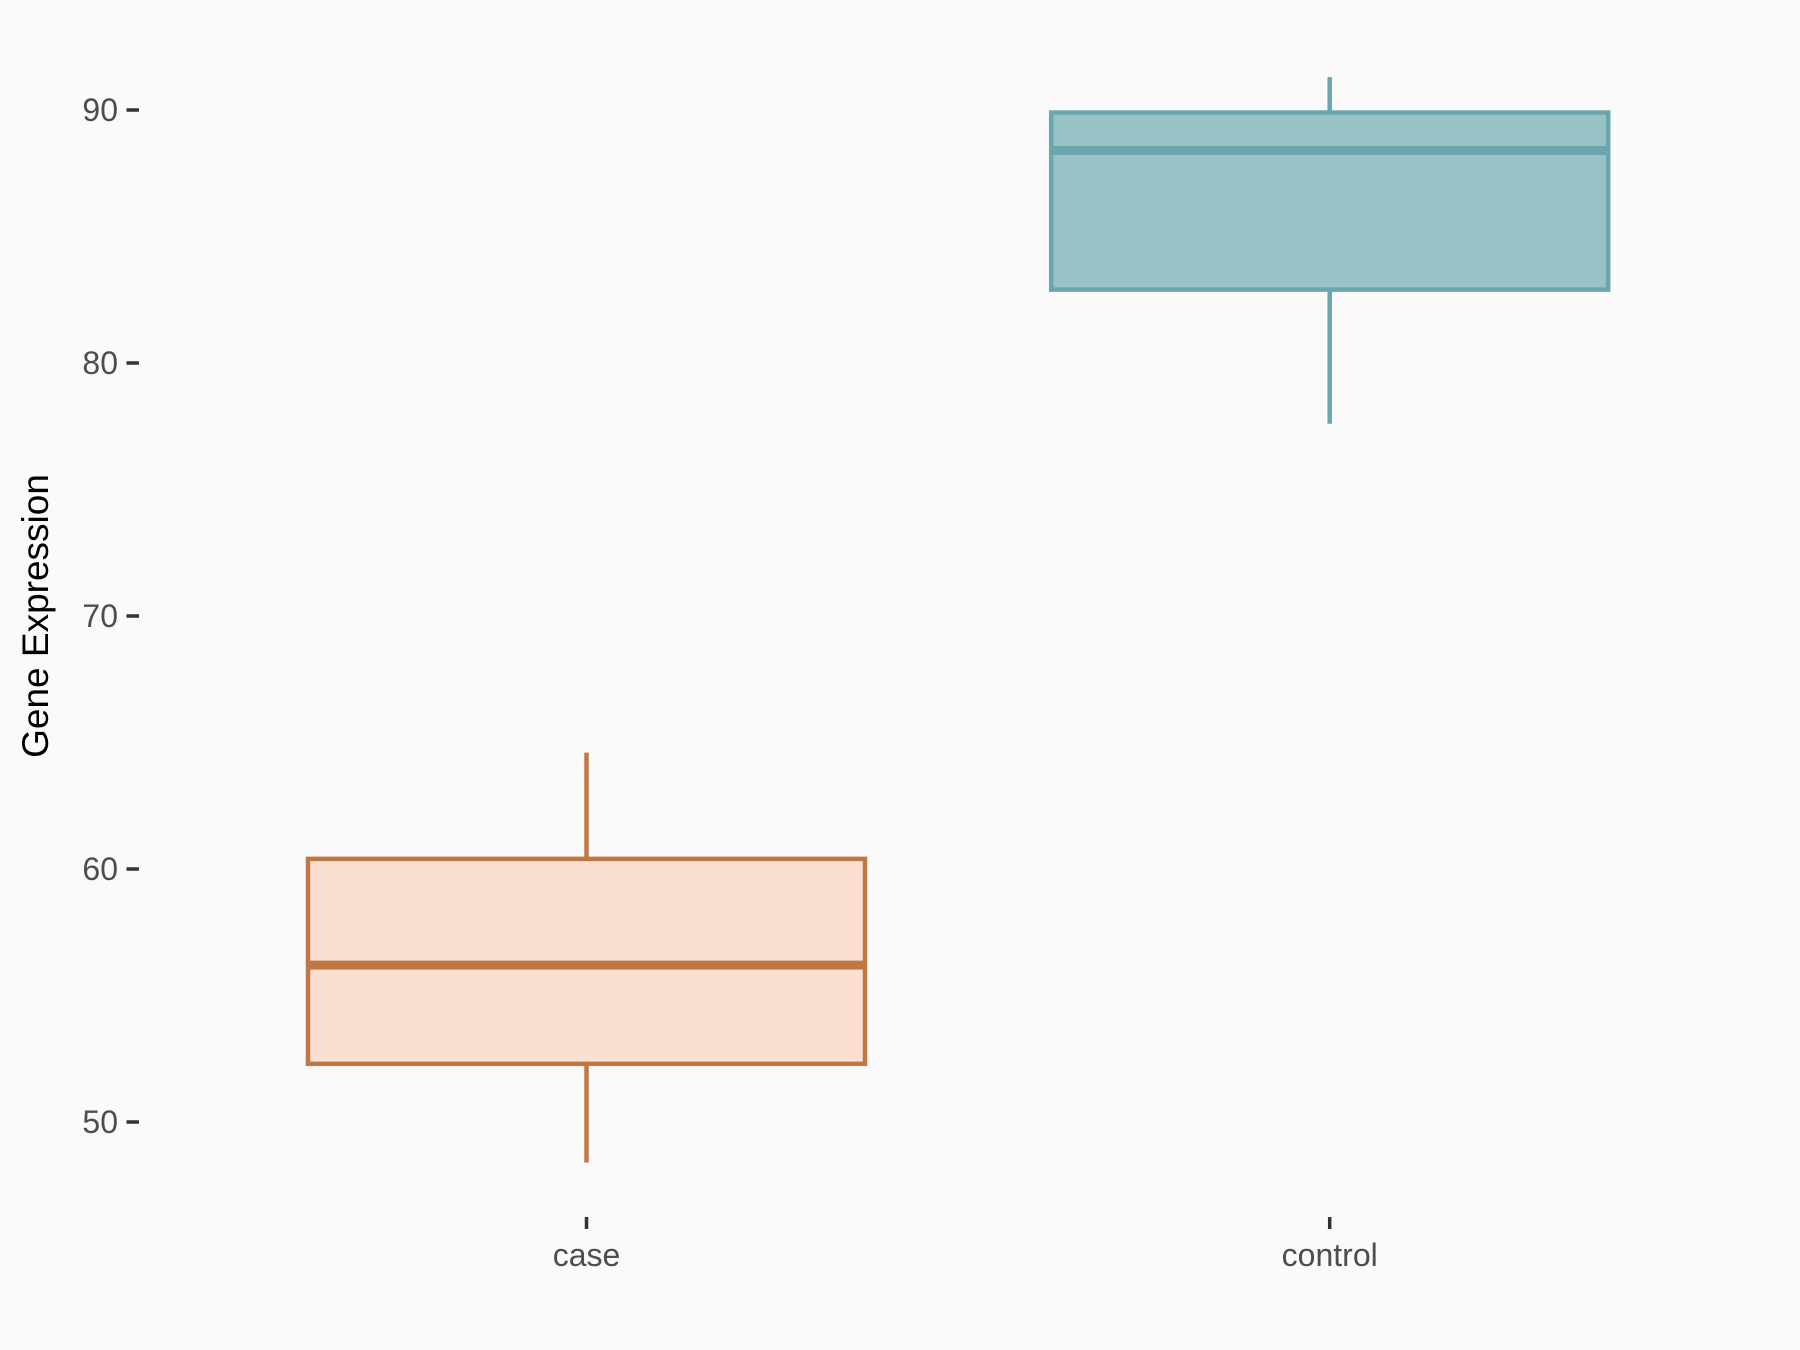 This screenshot has height=1350, width=1800. Describe the element at coordinates (100, 110) in the screenshot. I see `y-tick-label-90: 90` at that location.